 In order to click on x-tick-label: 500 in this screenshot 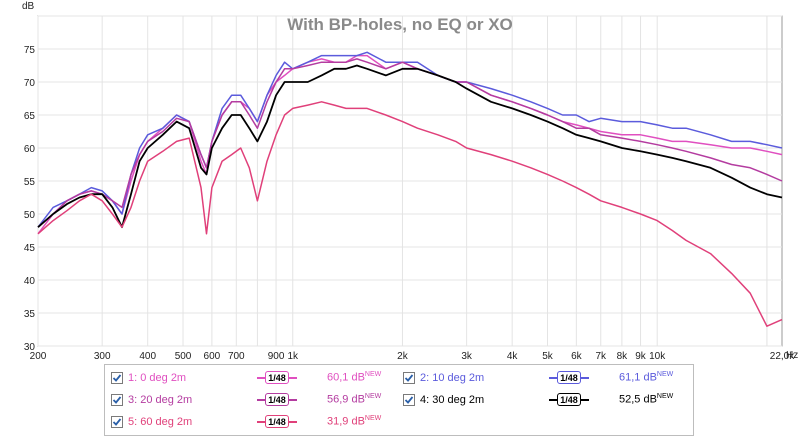, I will do `click(183, 356)`.